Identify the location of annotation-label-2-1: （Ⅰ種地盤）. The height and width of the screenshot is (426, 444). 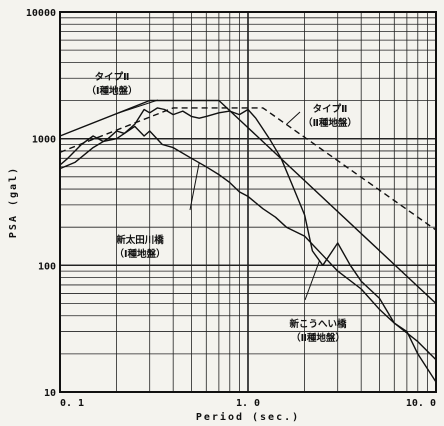
(139, 254).